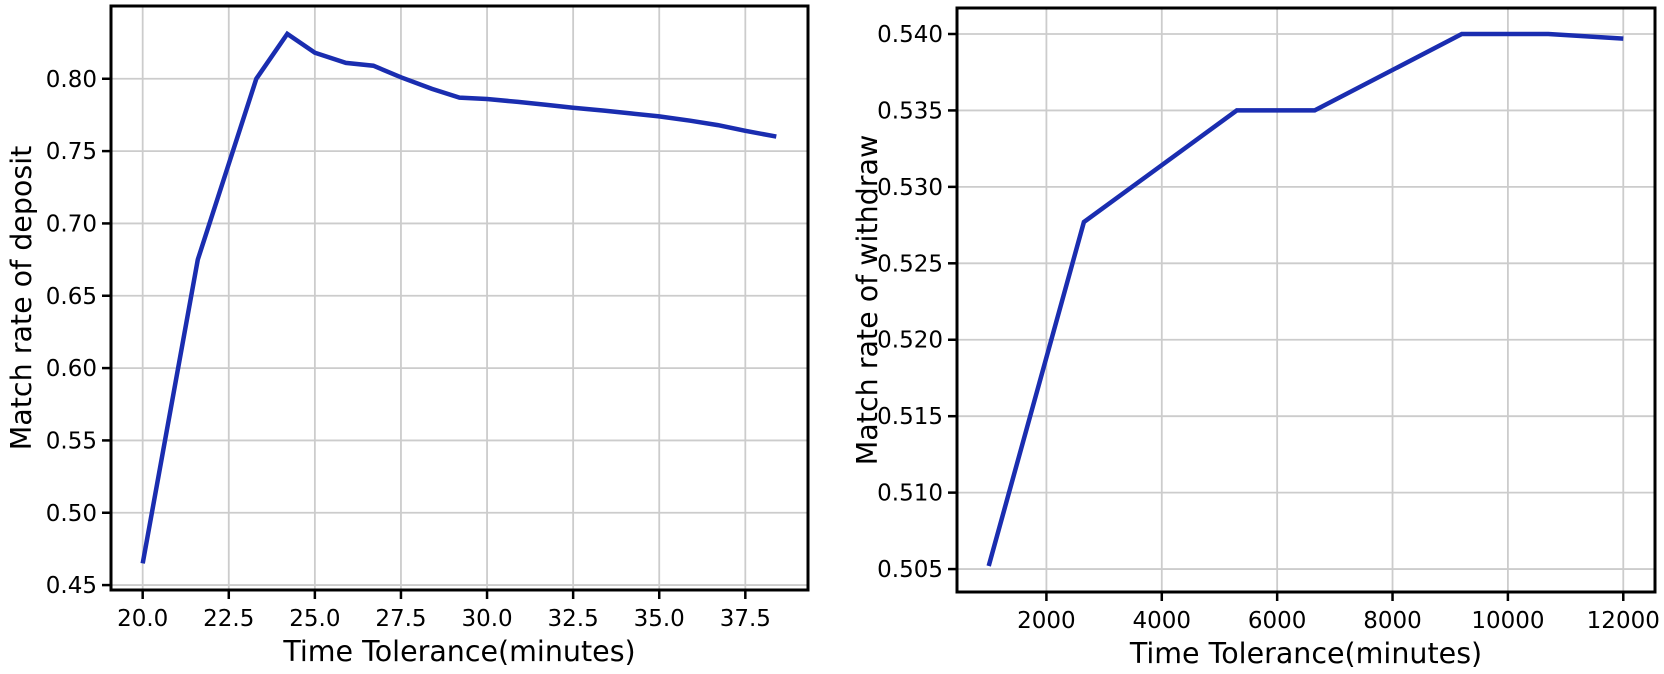 The image size is (1664, 674). I want to click on x-tick-label: 35.0, so click(659, 619).